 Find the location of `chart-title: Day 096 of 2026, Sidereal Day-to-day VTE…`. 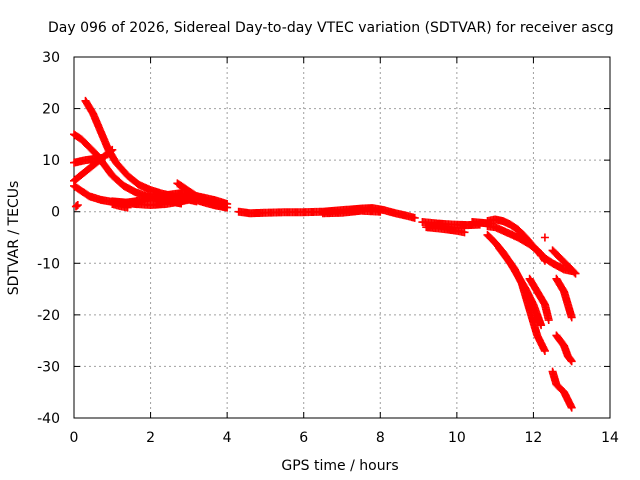

chart-title: Day 096 of 2026, Sidereal Day-to-day VTE… is located at coordinates (331, 28).